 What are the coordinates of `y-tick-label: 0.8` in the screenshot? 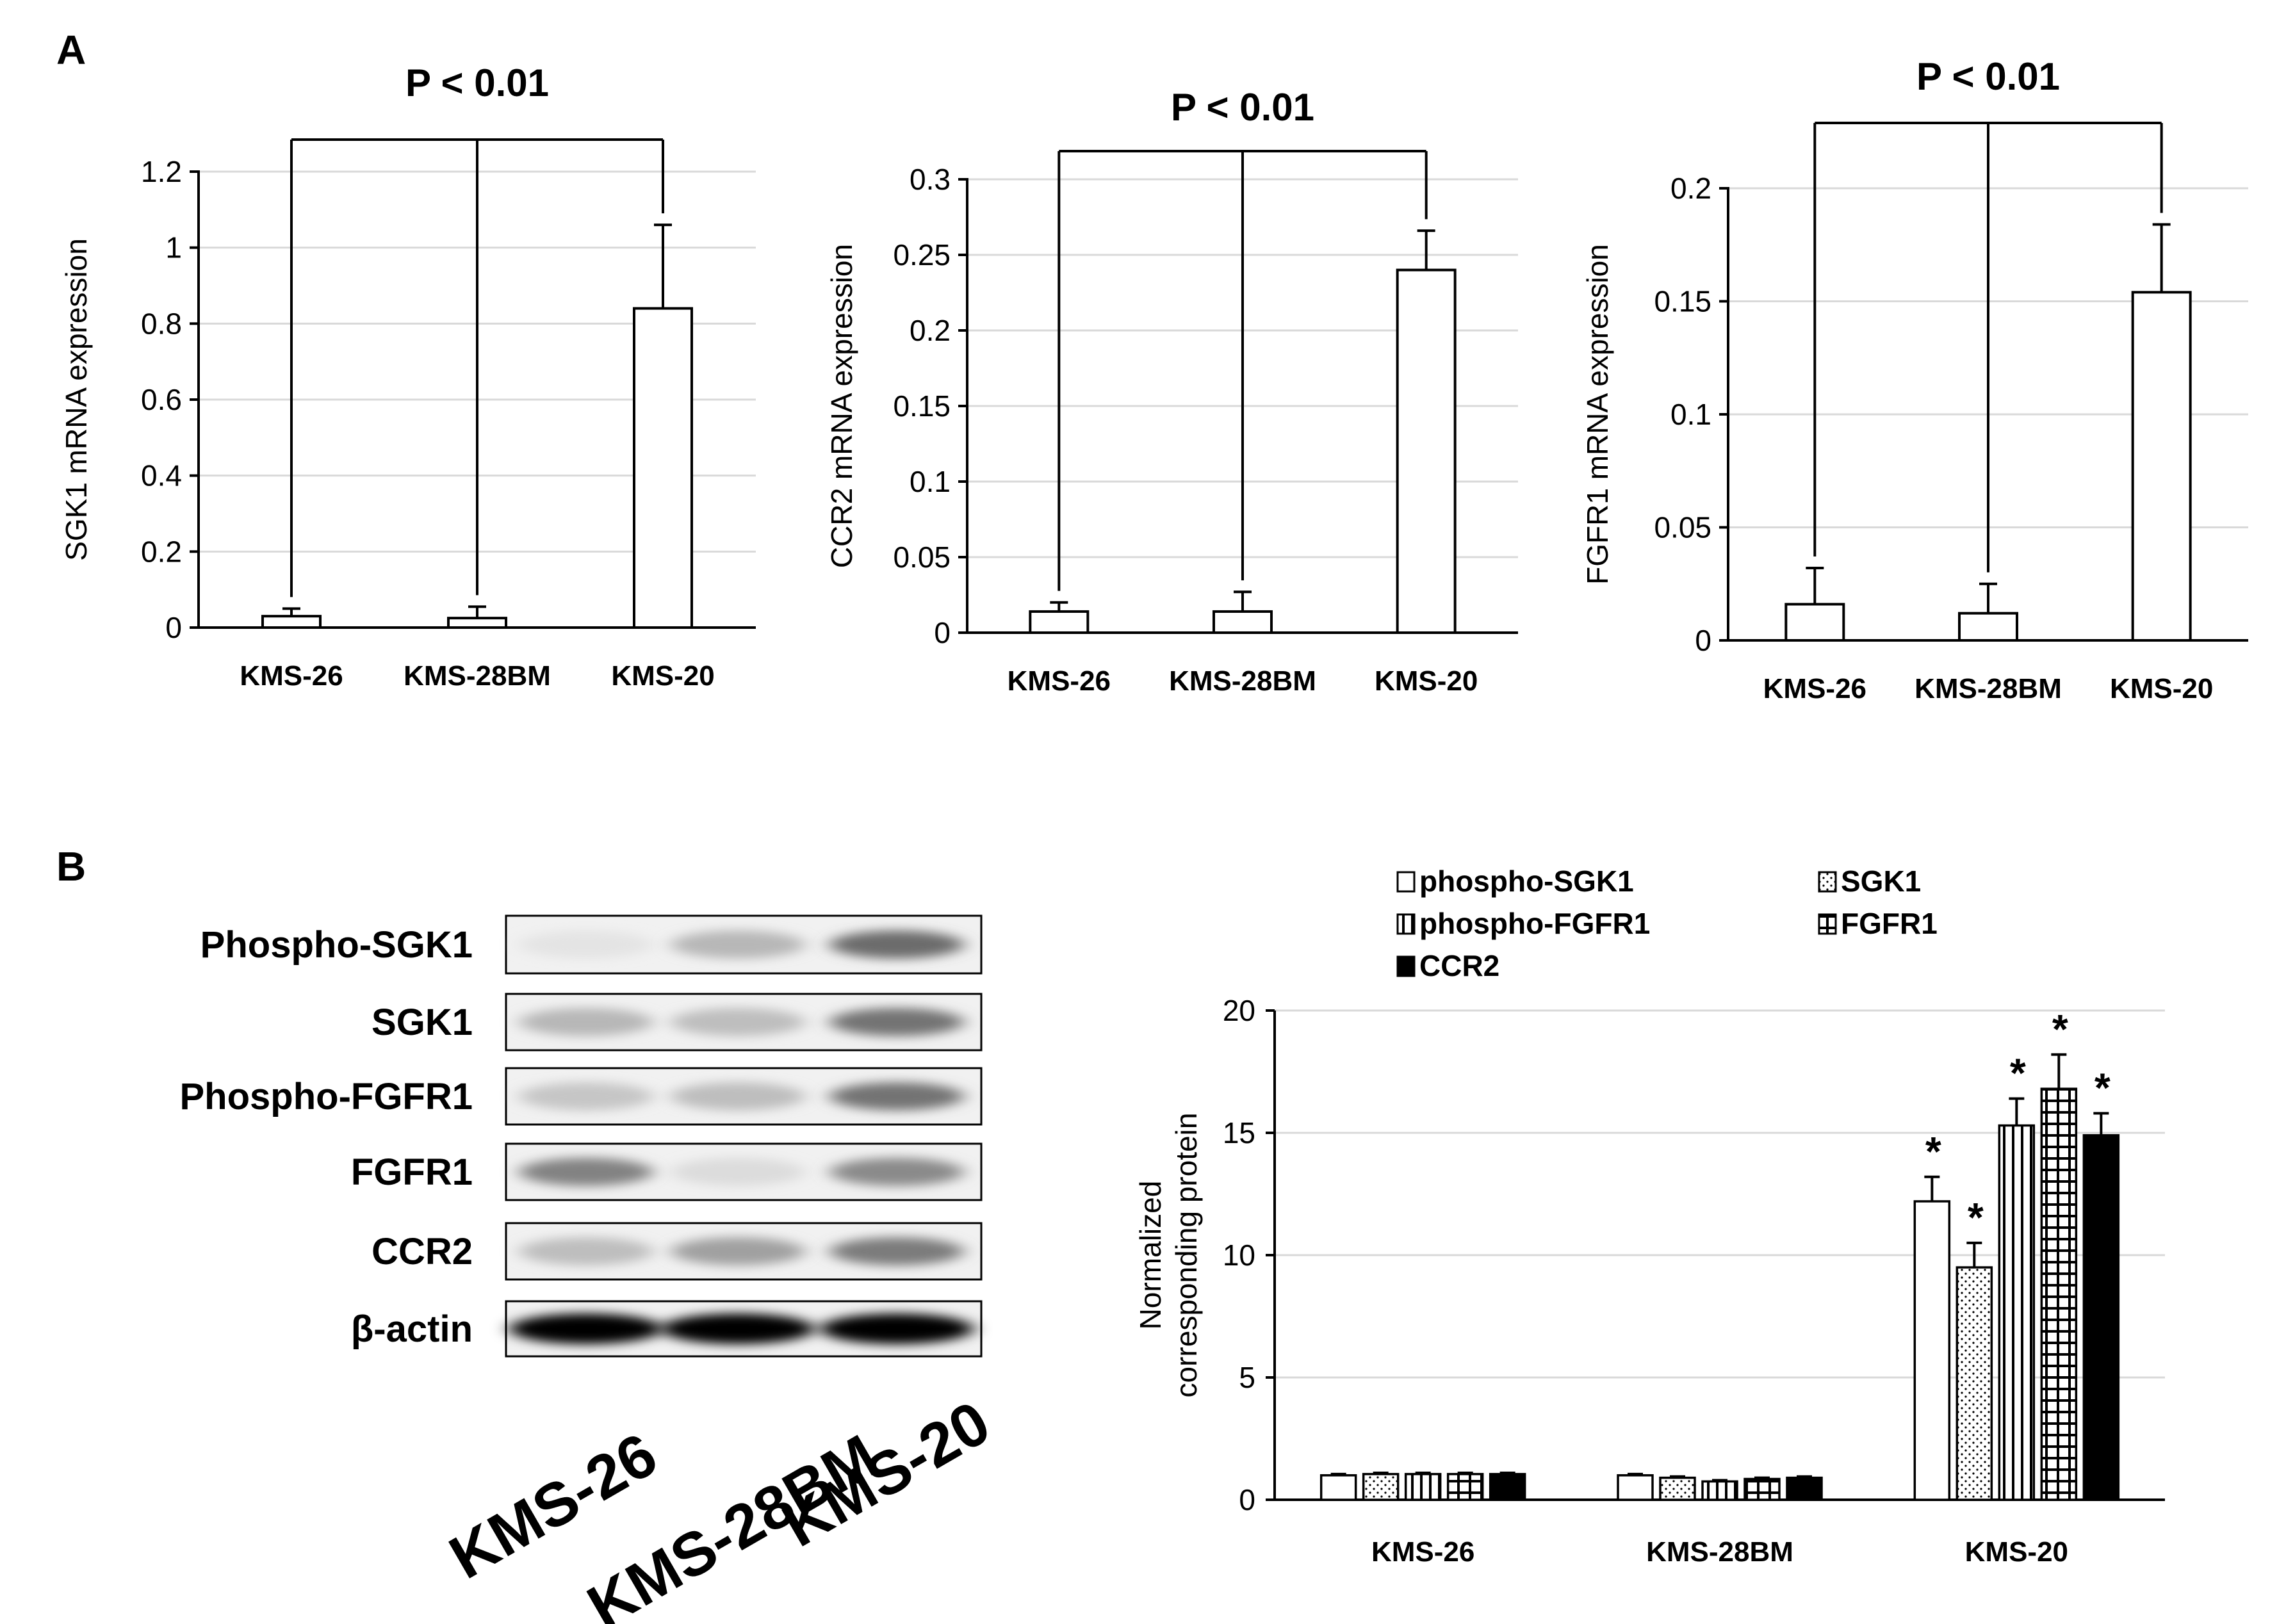 It's located at (161, 323).